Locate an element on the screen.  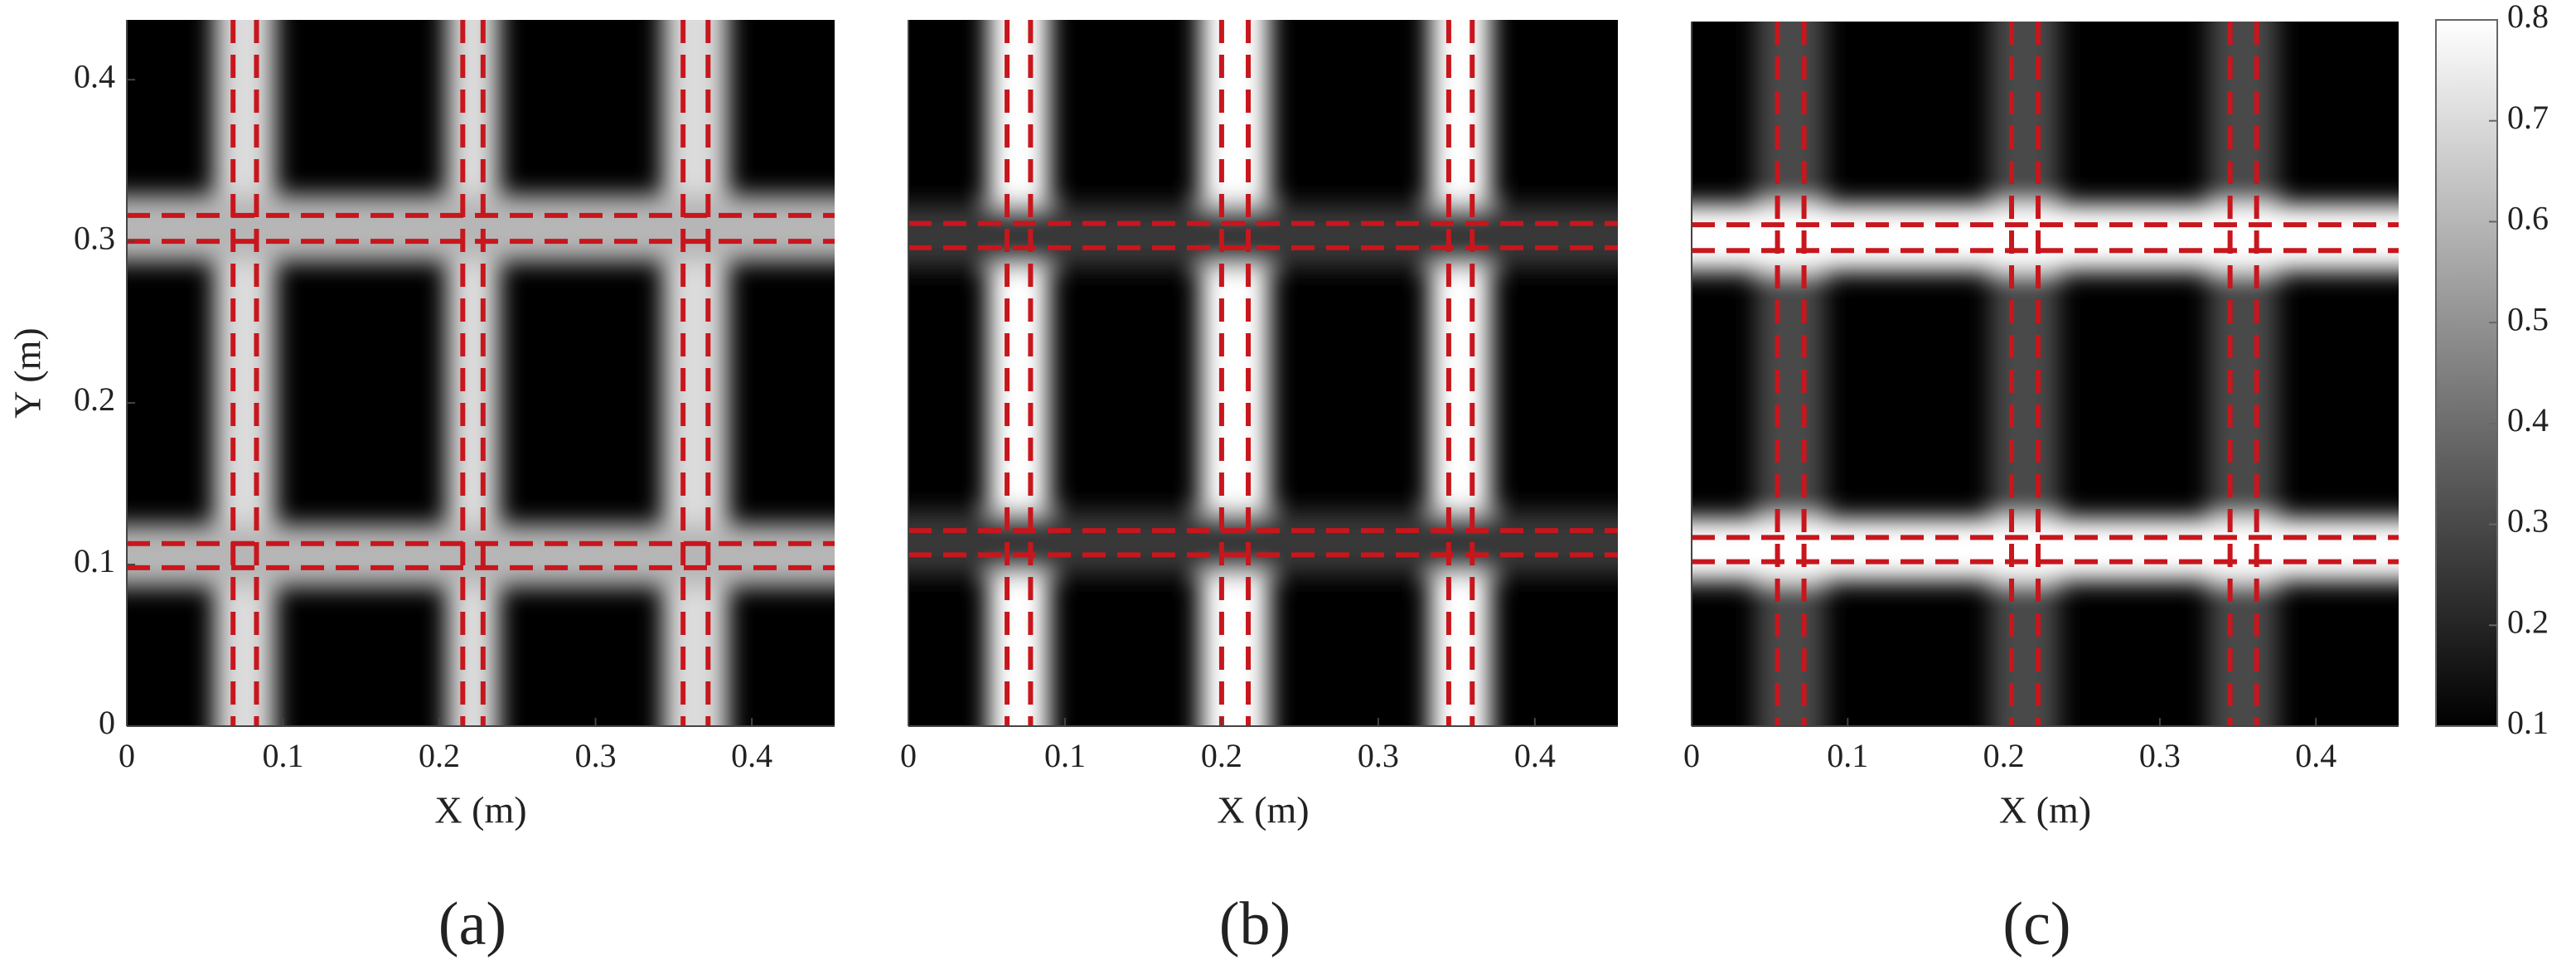
colorbar-tick-label: 0.7 is located at coordinates (2528, 118).